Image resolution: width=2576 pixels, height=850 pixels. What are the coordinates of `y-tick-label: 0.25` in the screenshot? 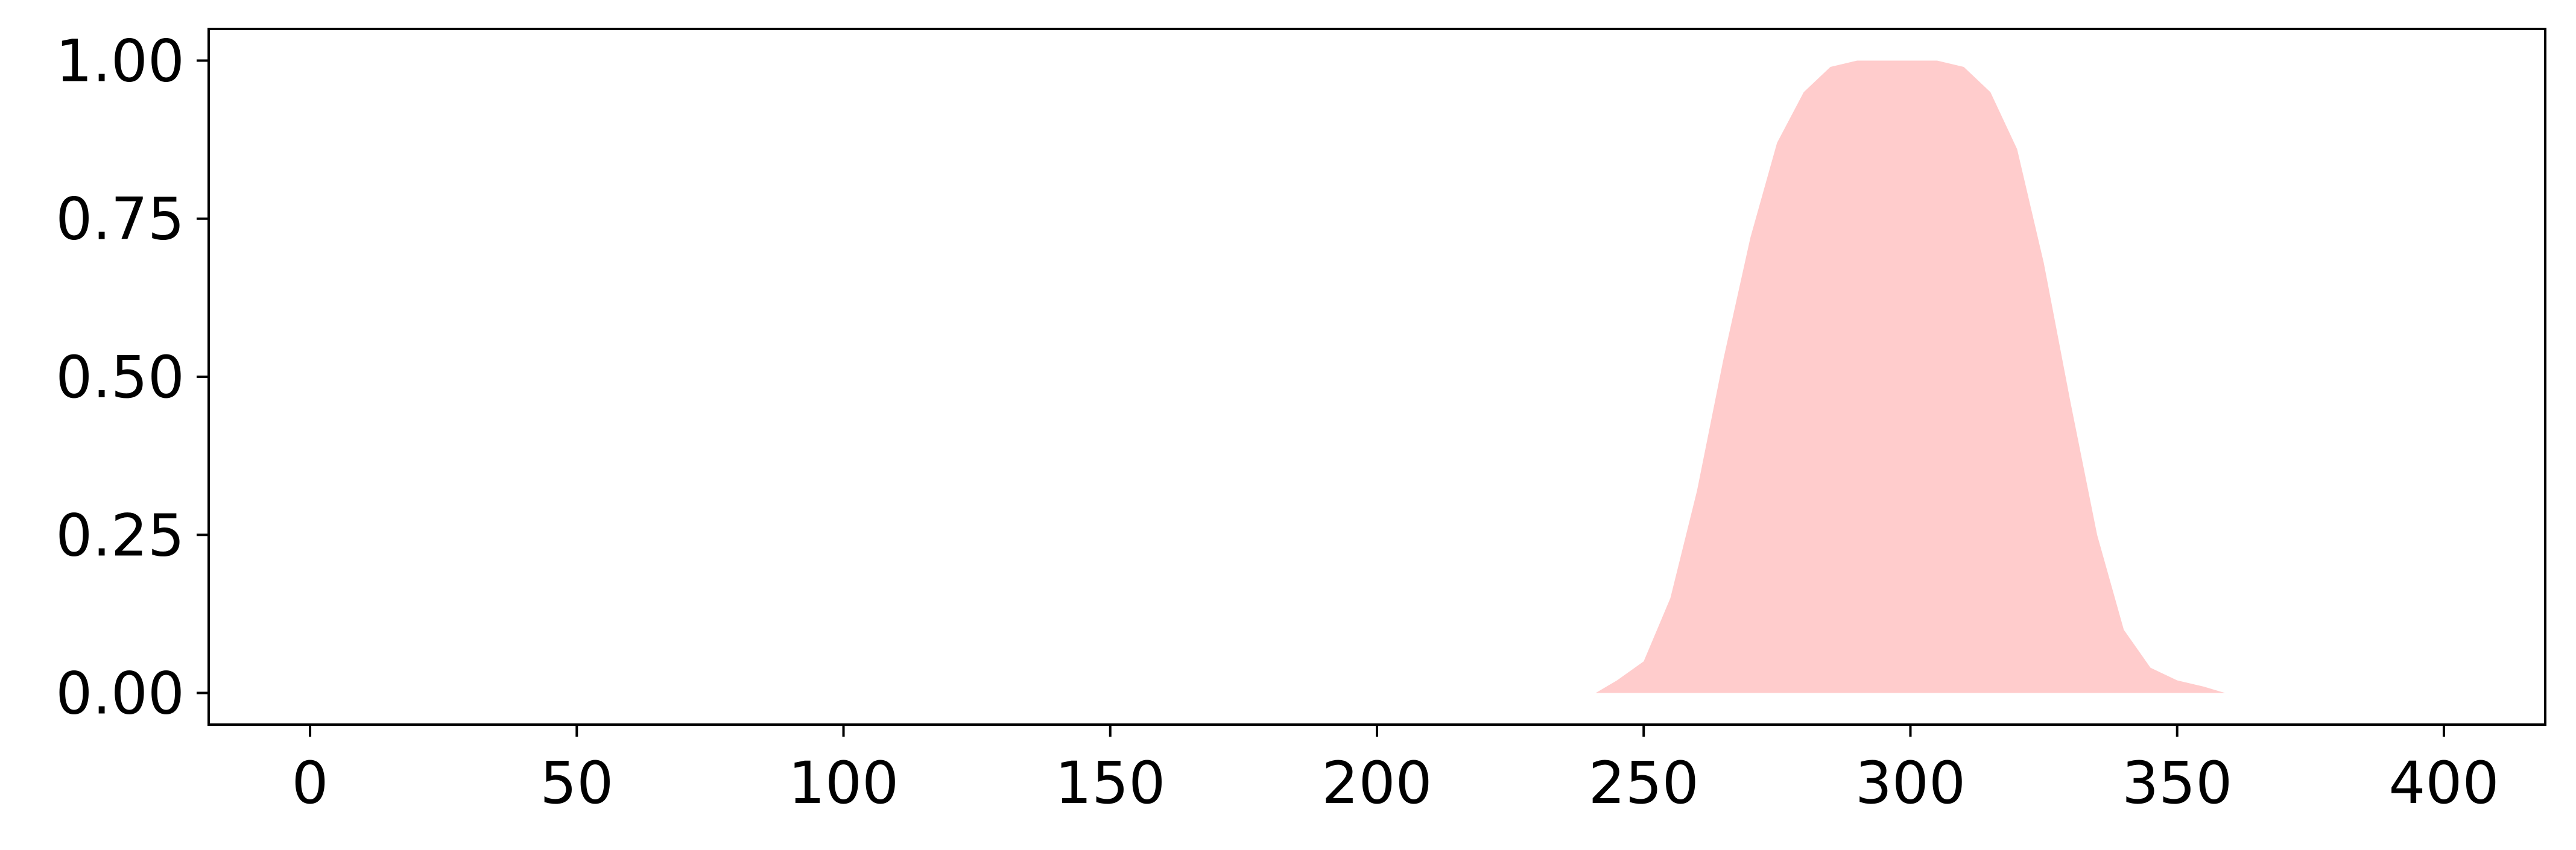 It's located at (120, 535).